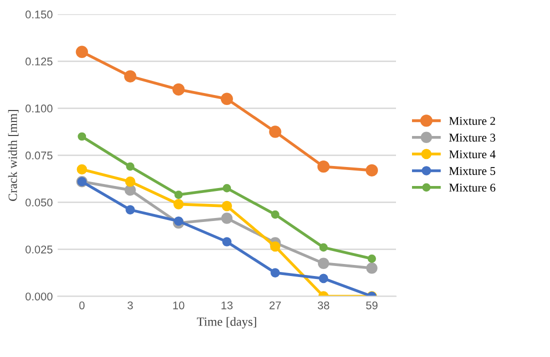 Image resolution: width=550 pixels, height=357 pixels. I want to click on x-tick-label: 27, so click(275, 305).